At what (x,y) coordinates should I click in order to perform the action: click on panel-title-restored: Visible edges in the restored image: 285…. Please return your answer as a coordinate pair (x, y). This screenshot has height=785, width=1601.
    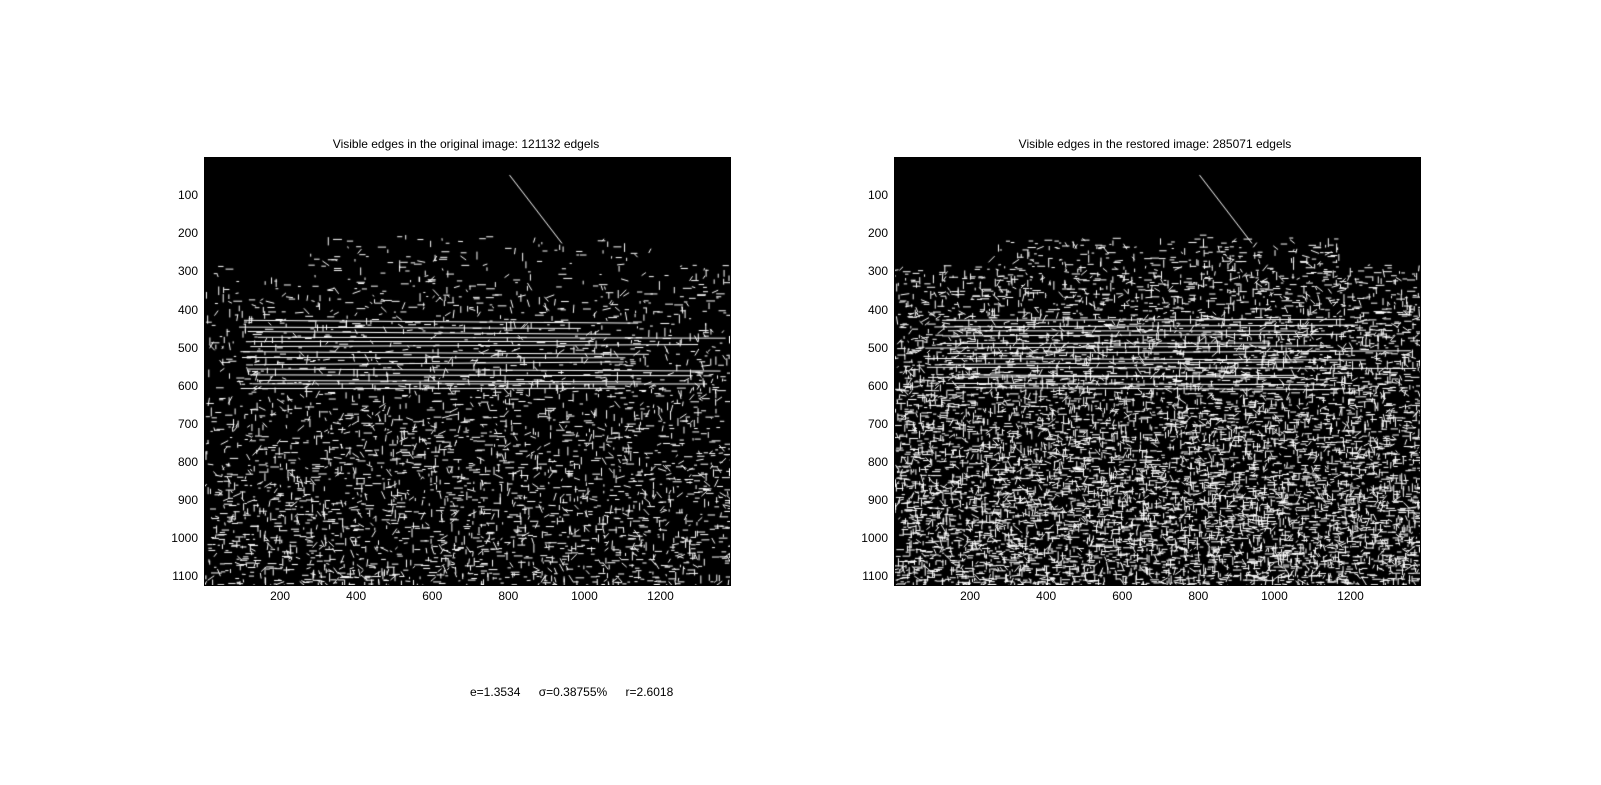
    Looking at the image, I should click on (1155, 144).